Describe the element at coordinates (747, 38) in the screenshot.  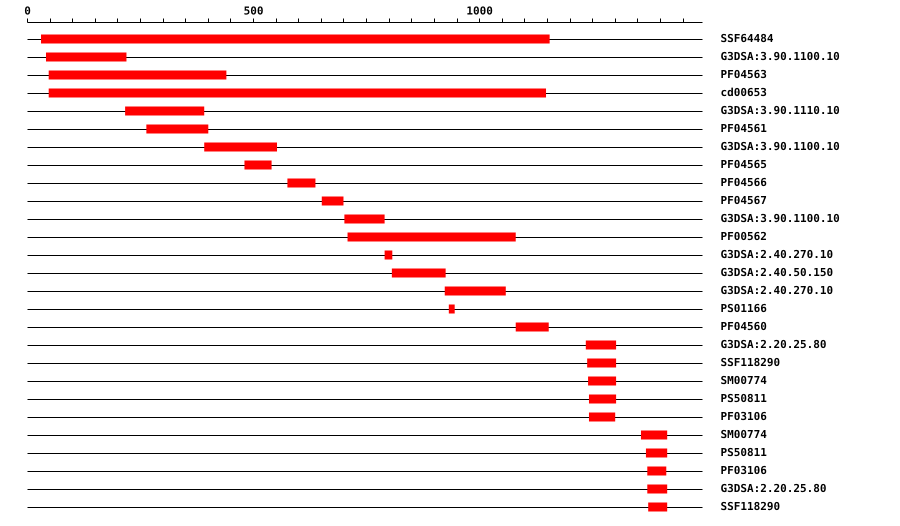
I see `y-tick-label: SSF64484` at that location.